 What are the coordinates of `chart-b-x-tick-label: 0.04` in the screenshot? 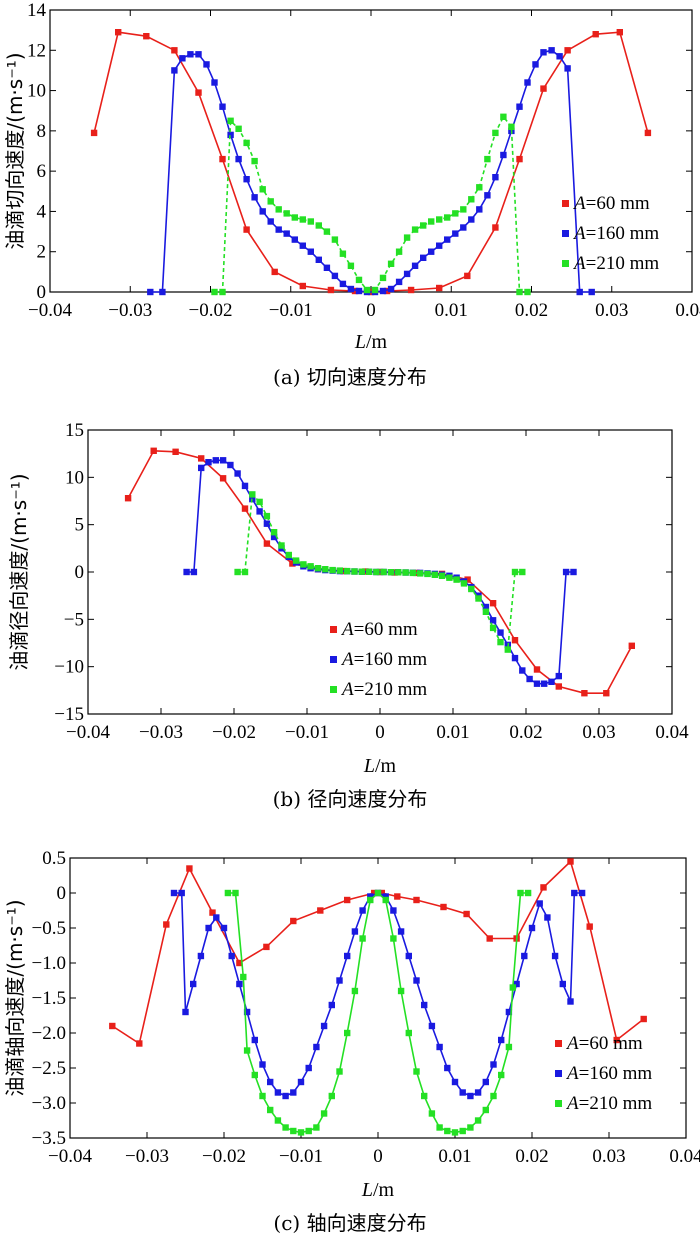 It's located at (672, 732).